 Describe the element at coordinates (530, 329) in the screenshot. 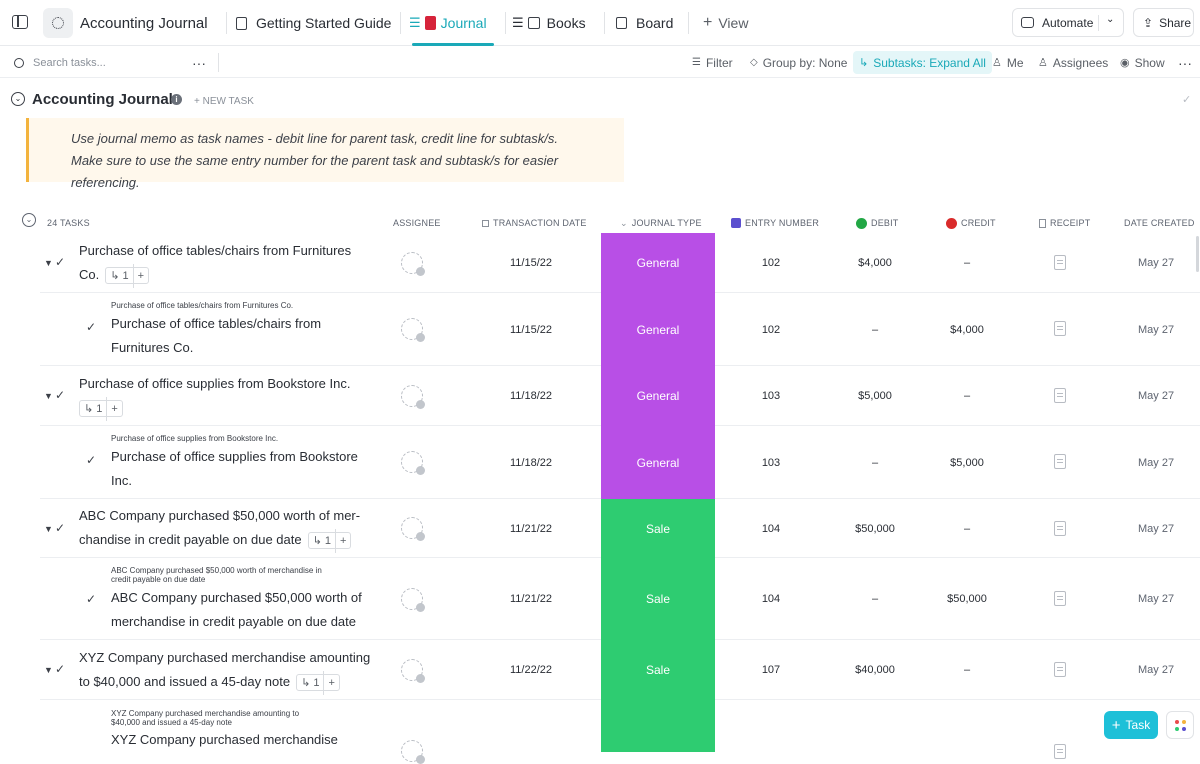

I see `transaction-date: 11/15/22` at that location.